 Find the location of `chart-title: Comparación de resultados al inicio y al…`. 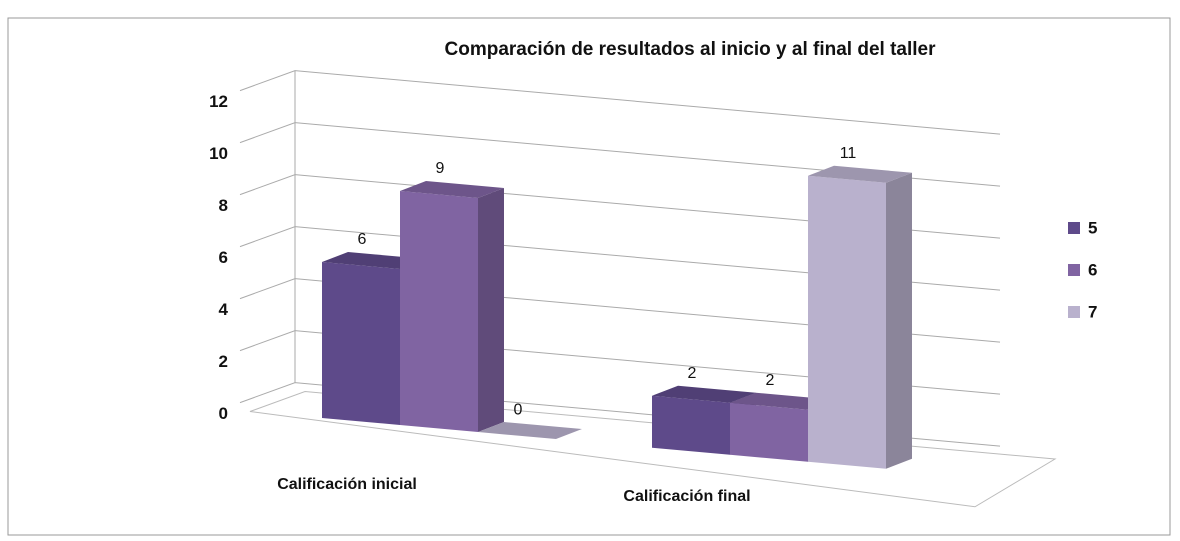

chart-title: Comparación de resultados al inicio y al… is located at coordinates (691, 49).